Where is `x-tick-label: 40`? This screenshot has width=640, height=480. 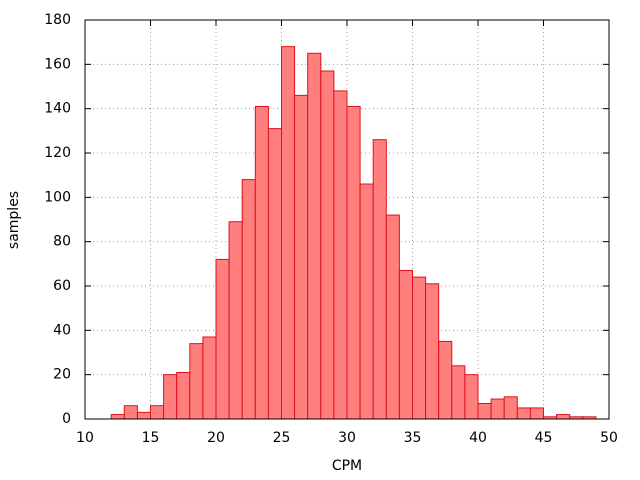 x-tick-label: 40 is located at coordinates (478, 438).